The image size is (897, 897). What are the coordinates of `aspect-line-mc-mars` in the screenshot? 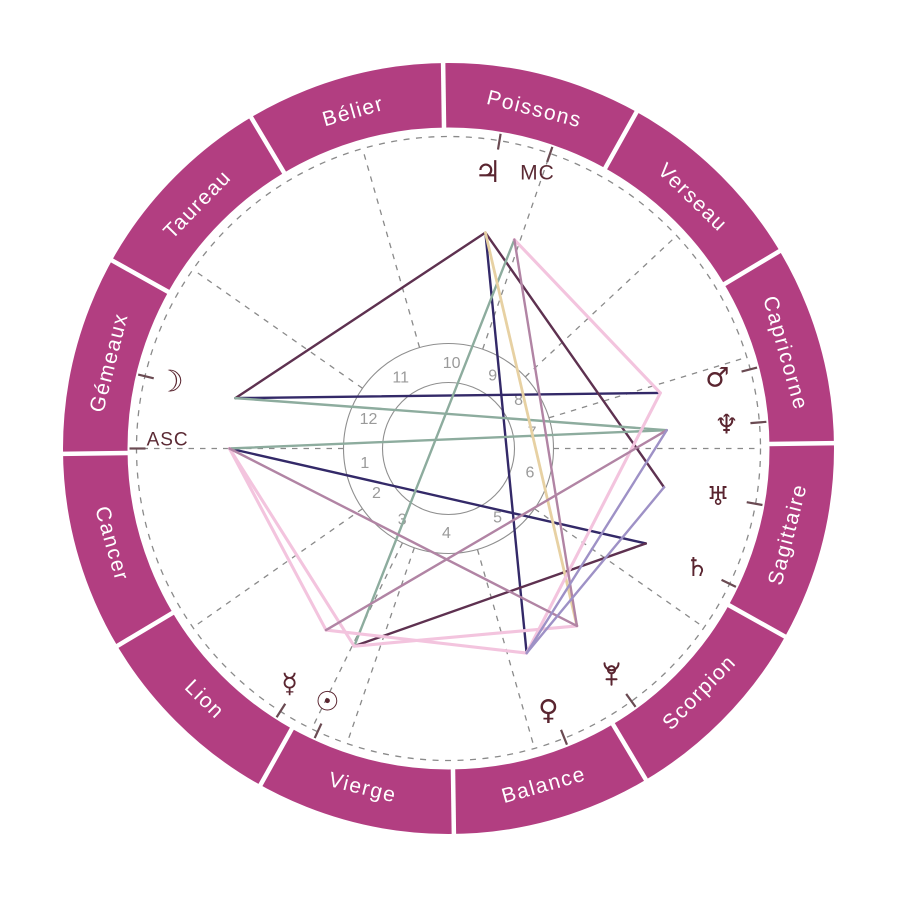 It's located at (587, 316).